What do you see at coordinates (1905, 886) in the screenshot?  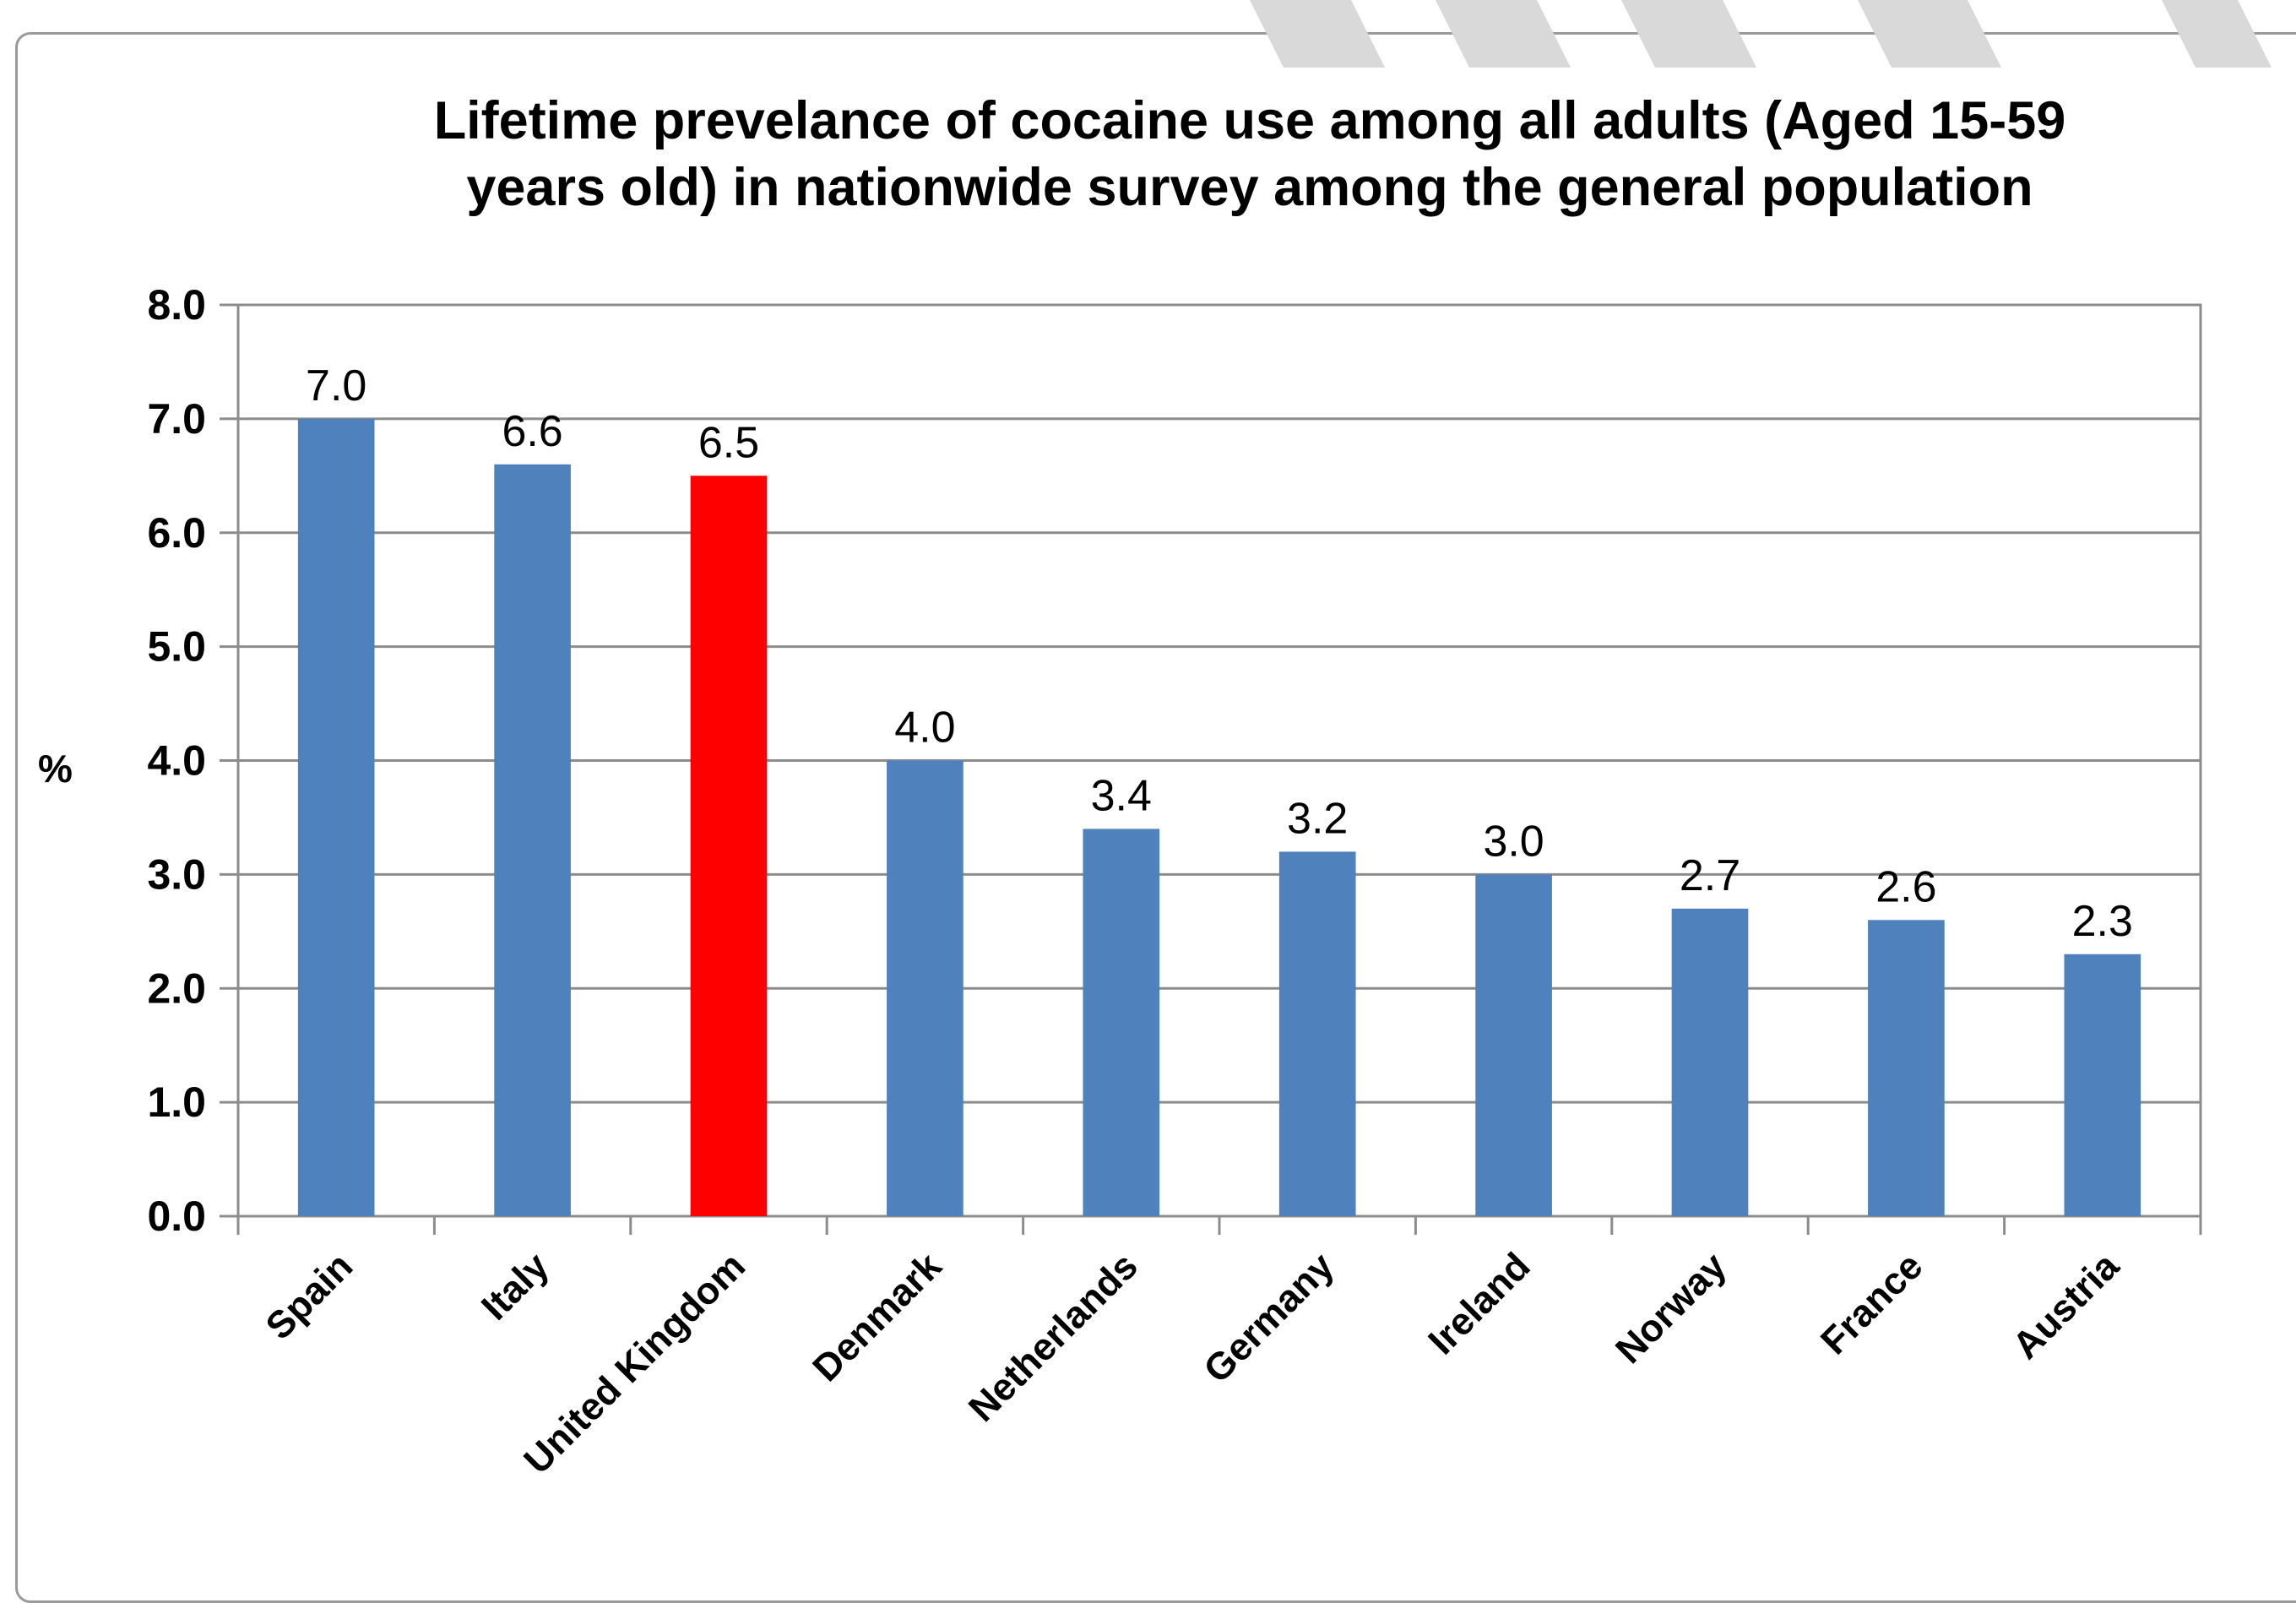 I see `data-label: 2.6` at bounding box center [1905, 886].